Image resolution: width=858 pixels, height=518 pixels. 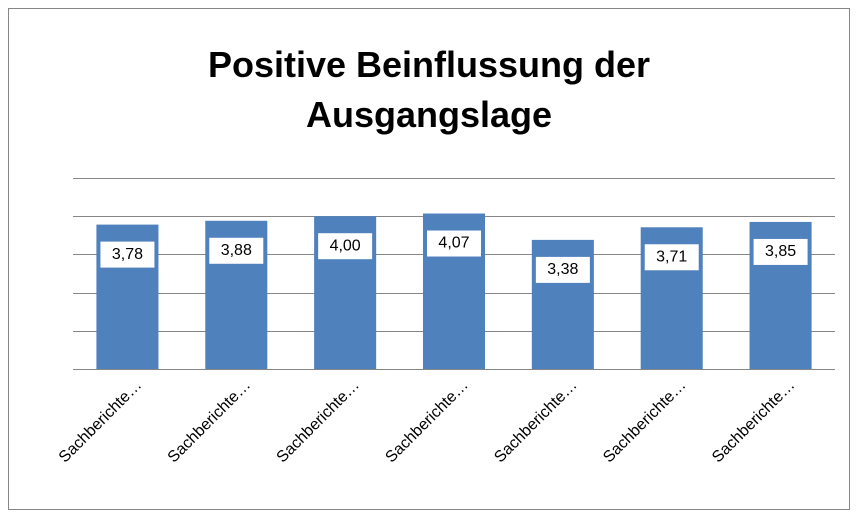 I want to click on data-label: 3,85, so click(x=780, y=251).